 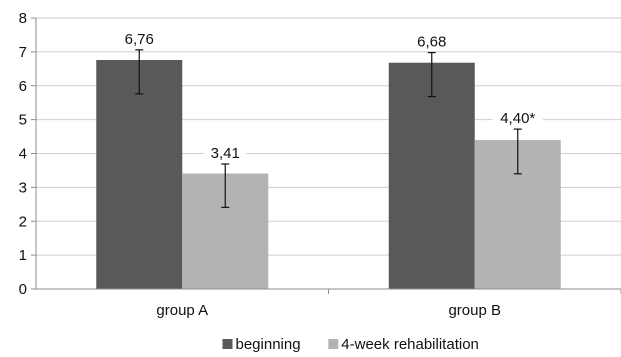 I want to click on data-label: 3,41, so click(x=225, y=153).